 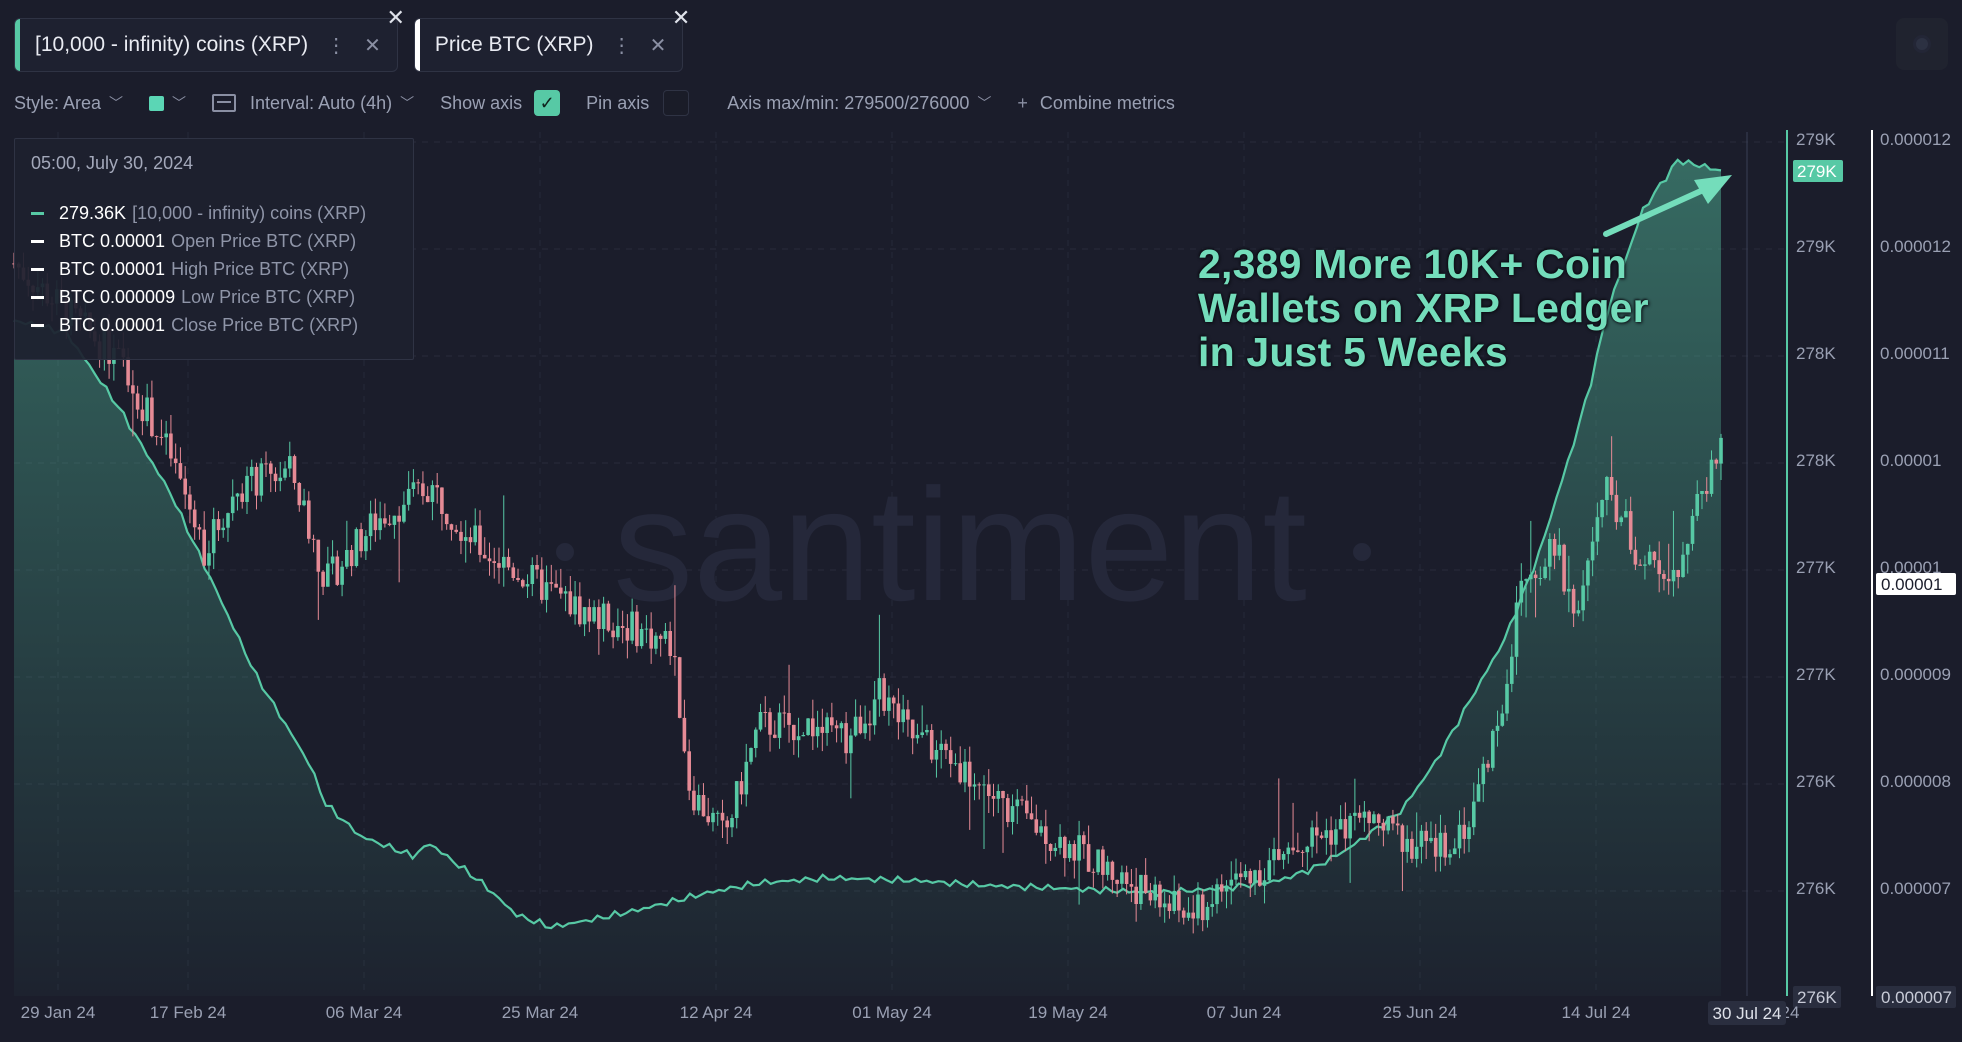 I want to click on legend-label: Low Price BTC (XRP), so click(x=268, y=297).